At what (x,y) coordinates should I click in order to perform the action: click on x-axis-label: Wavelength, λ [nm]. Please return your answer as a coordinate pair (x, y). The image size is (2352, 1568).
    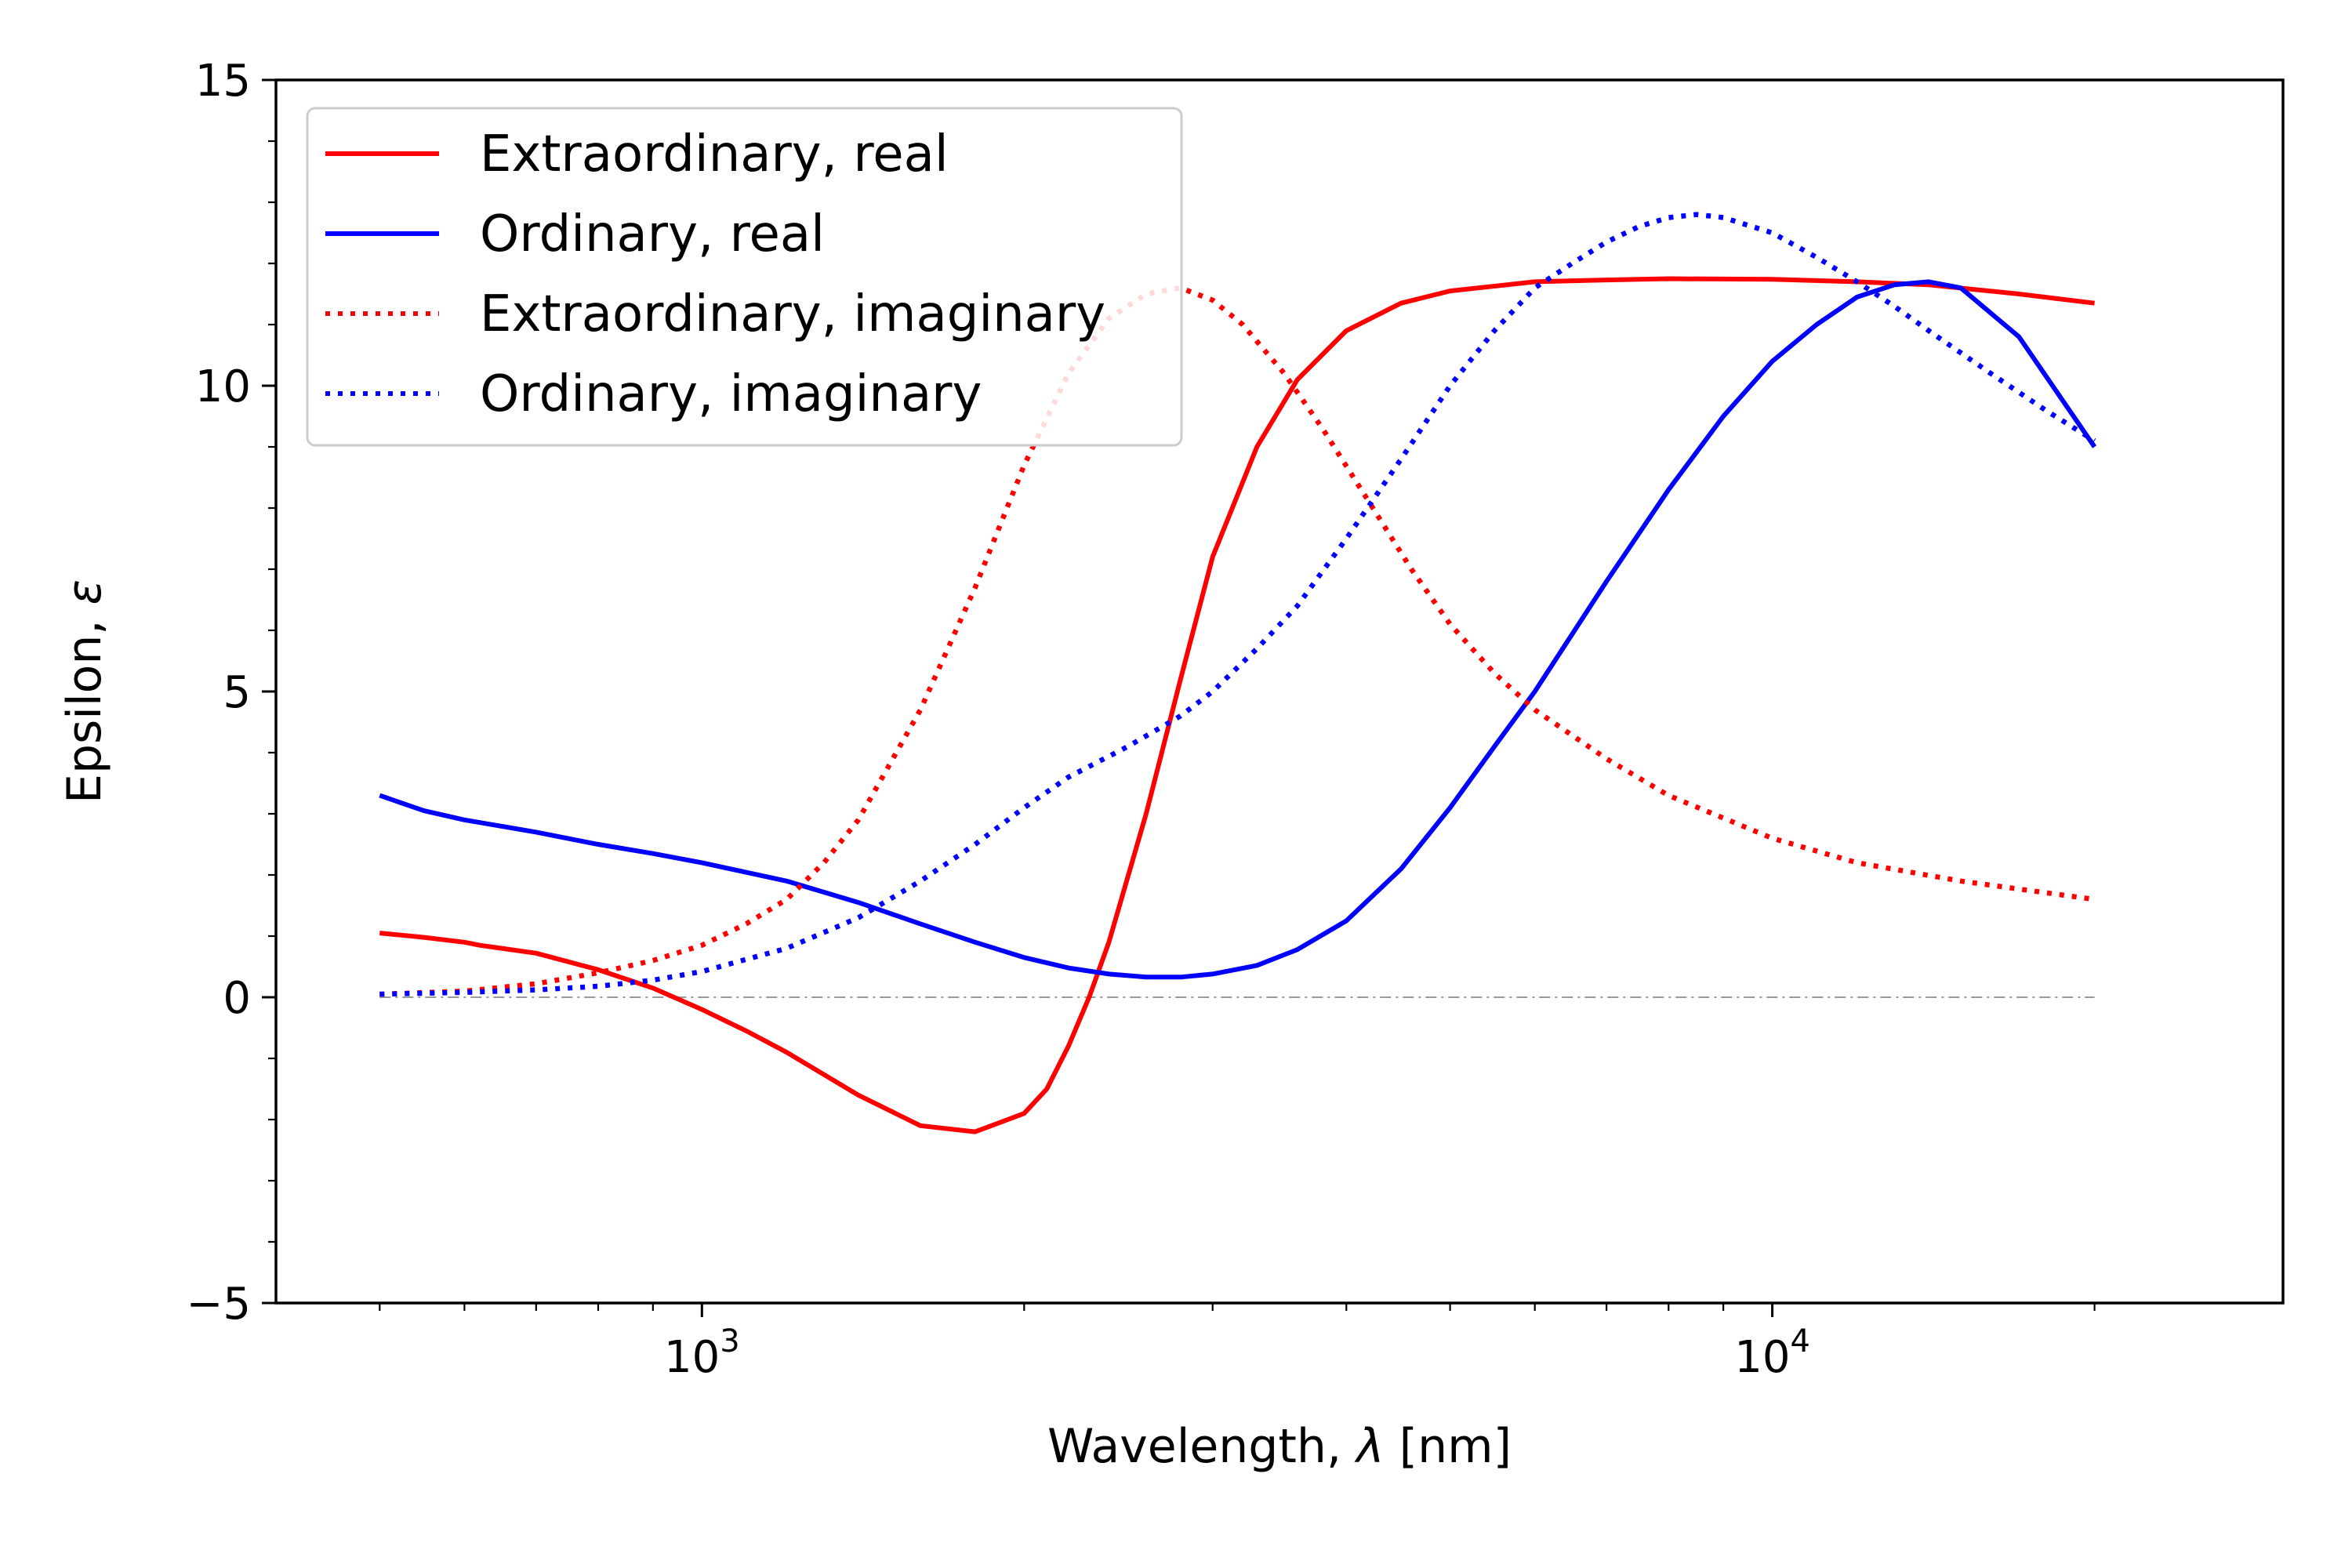
    Looking at the image, I should click on (1279, 1446).